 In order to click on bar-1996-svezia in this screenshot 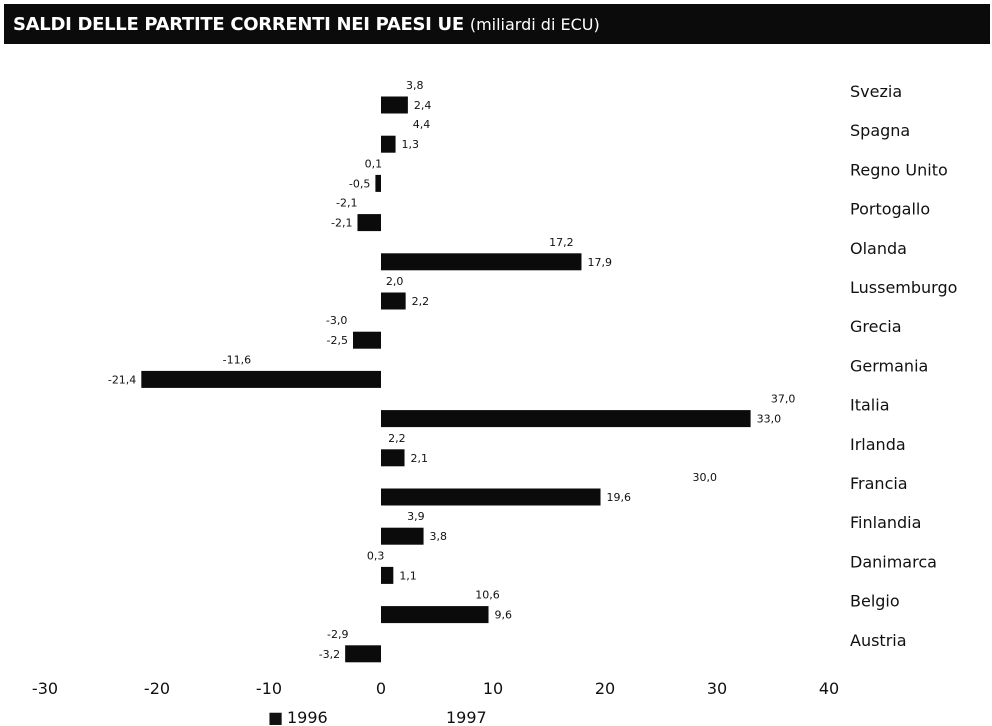, I will do `click(394, 105)`.